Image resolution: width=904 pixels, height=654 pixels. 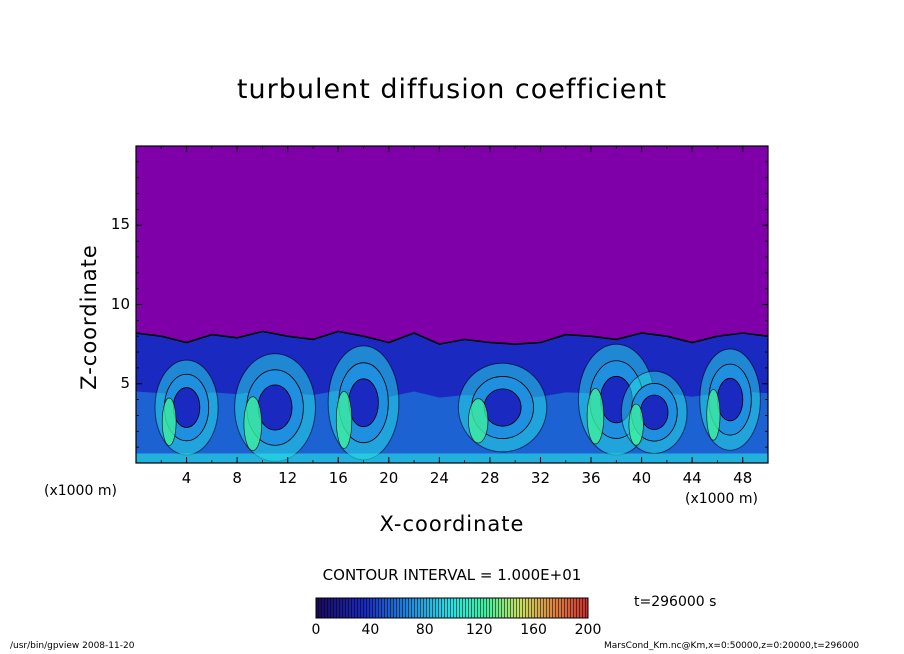 What do you see at coordinates (452, 337) in the screenshot?
I see `boundary-layer-top-contour` at bounding box center [452, 337].